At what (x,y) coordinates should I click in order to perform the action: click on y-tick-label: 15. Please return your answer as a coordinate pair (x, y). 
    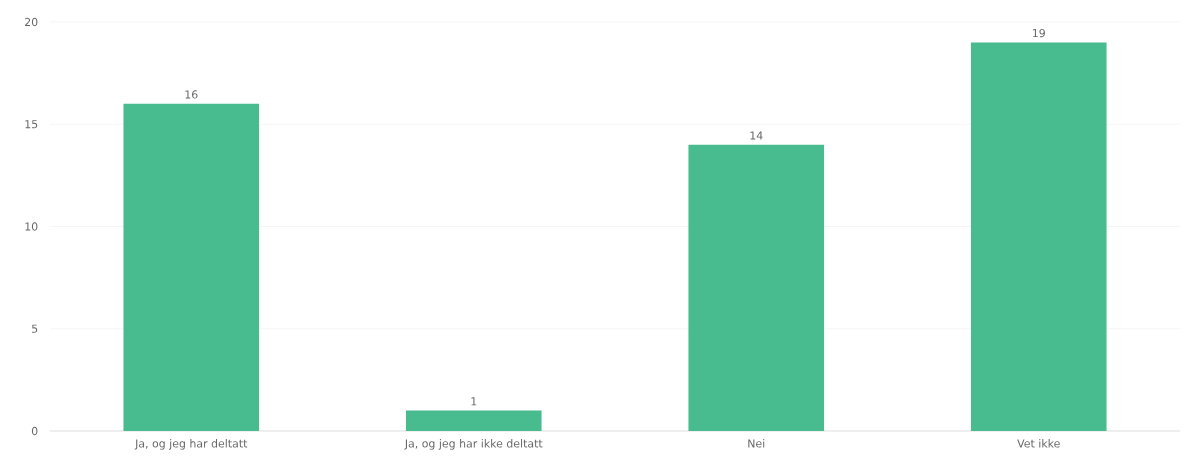
    Looking at the image, I should click on (31, 124).